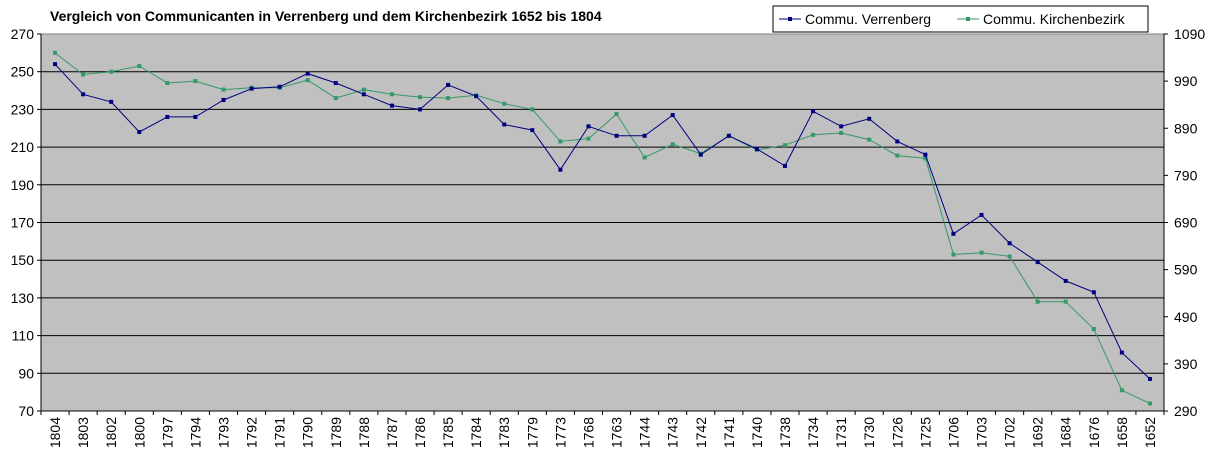 The height and width of the screenshot is (468, 1208). I want to click on x-tick-label: 1658, so click(1122, 432).